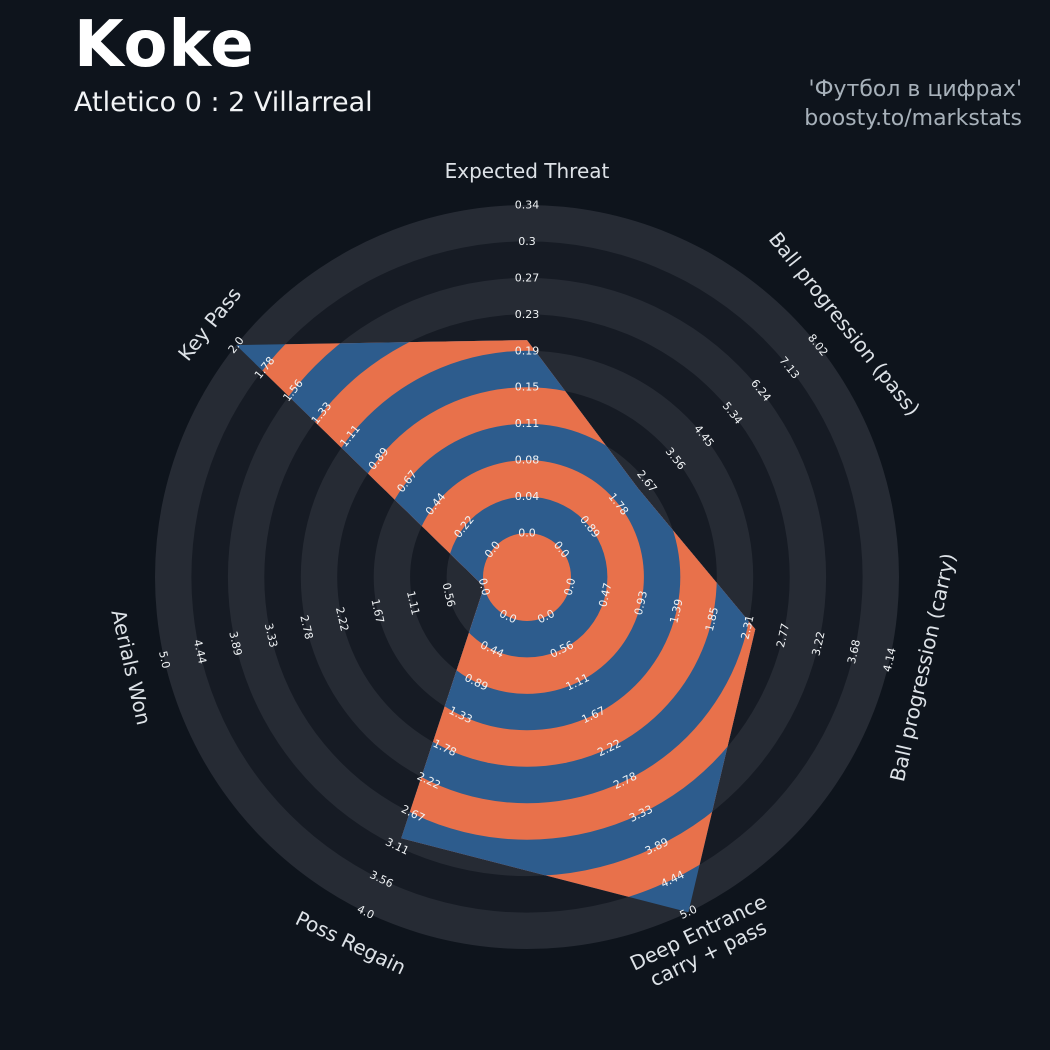  What do you see at coordinates (527, 171) in the screenshot?
I see `axis-title: Expected Threat` at bounding box center [527, 171].